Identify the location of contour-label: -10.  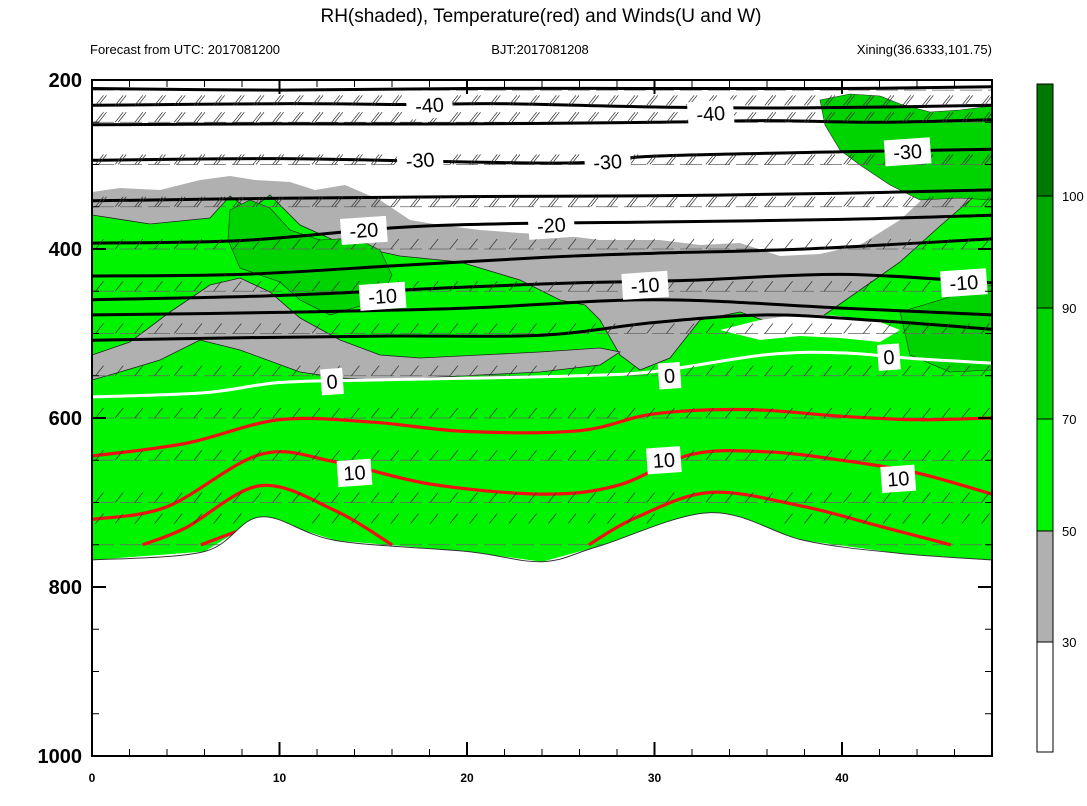
(645, 286).